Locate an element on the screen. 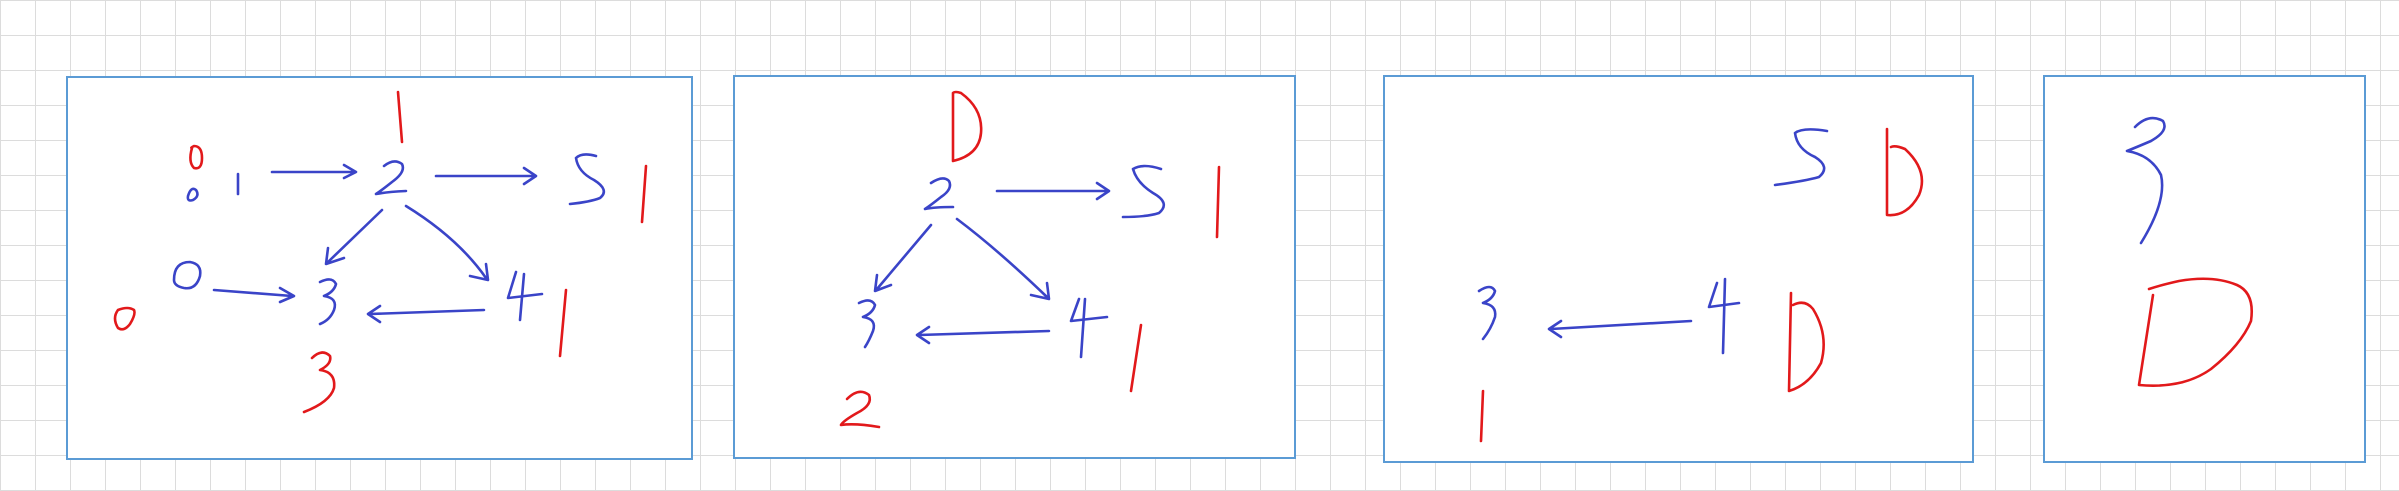  label-1-top is located at coordinates (400, 117).